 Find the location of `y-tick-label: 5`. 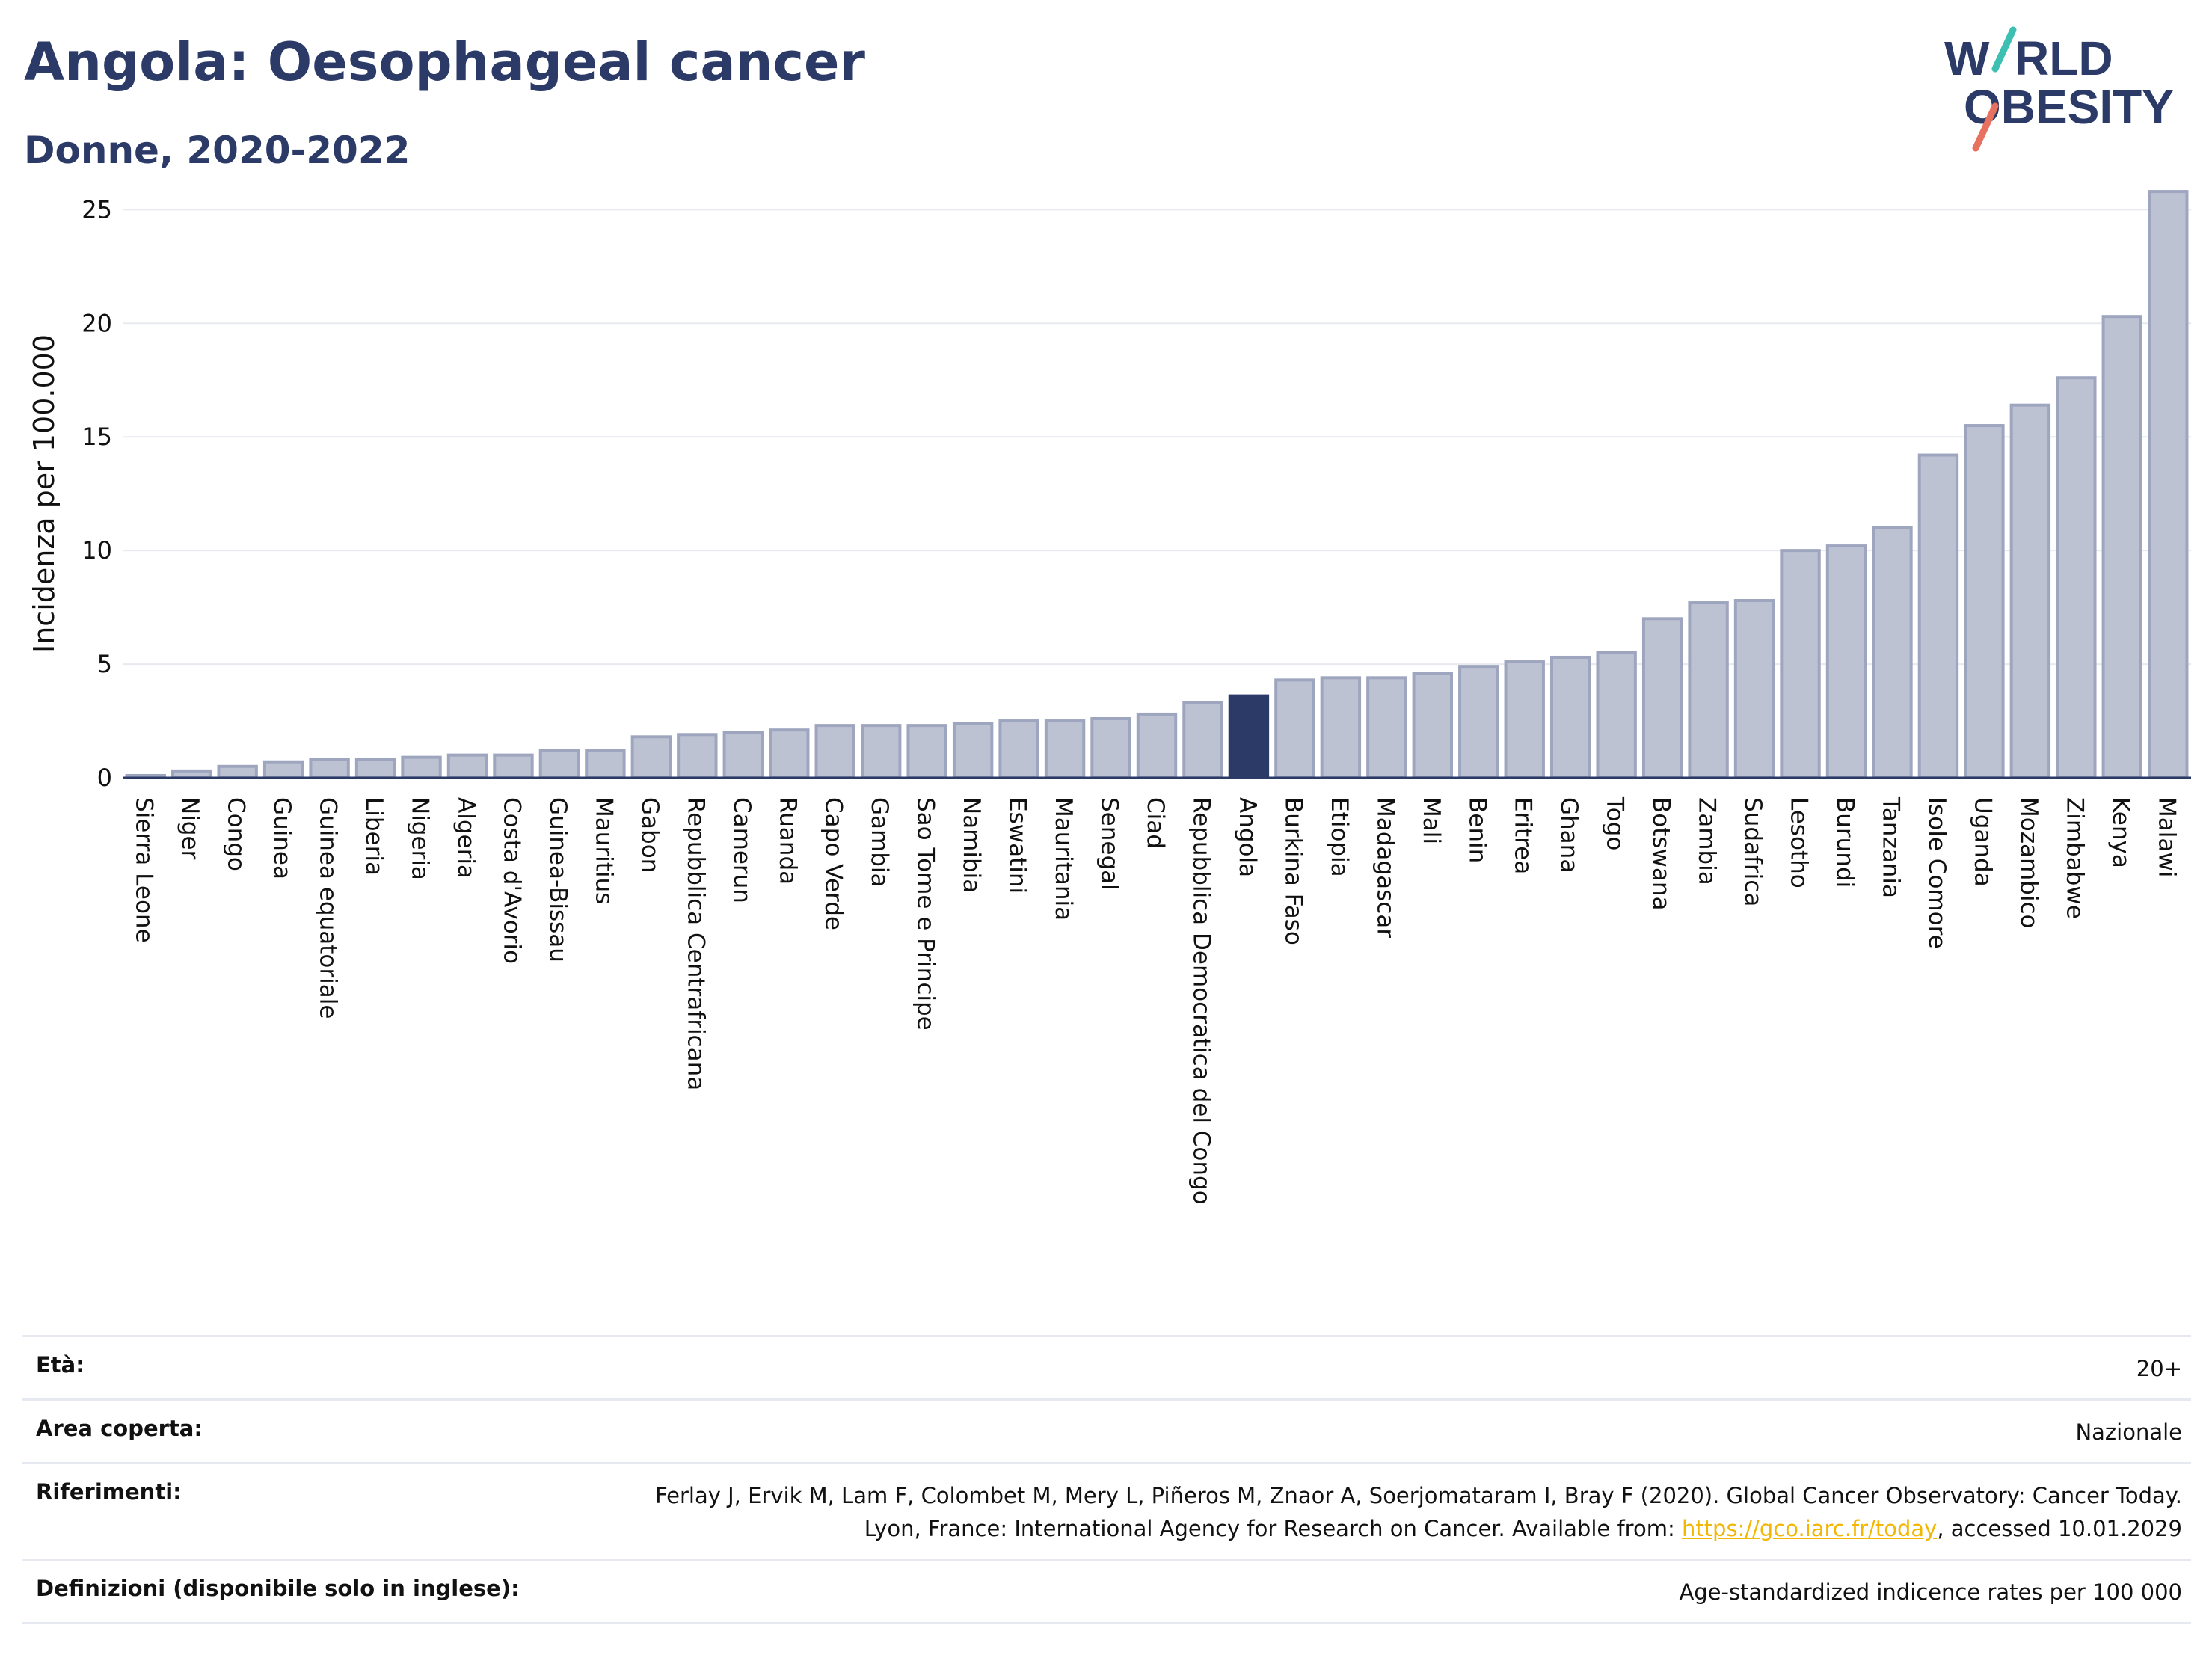

y-tick-label: 5 is located at coordinates (104, 664).